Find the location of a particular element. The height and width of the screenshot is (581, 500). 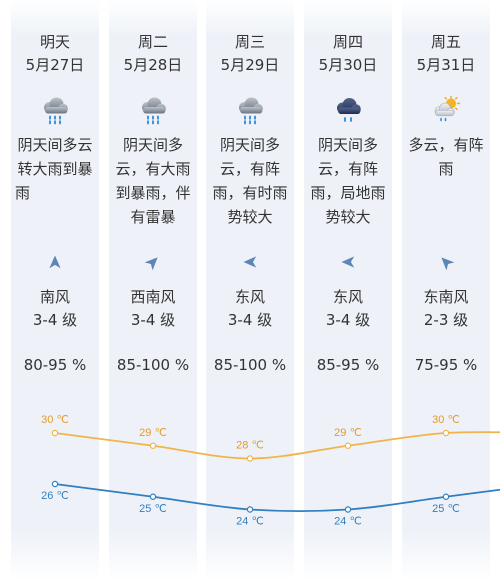

day-label: 周三 is located at coordinates (249, 42).